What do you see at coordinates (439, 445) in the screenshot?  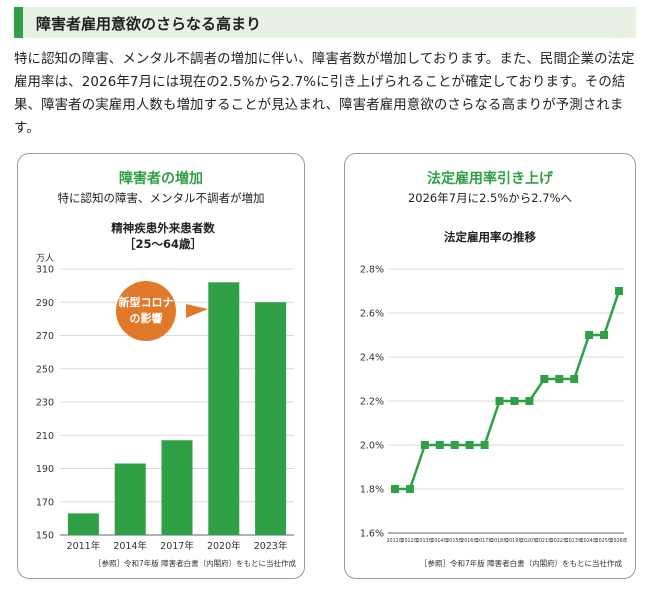 I see `rate-point-2014年` at bounding box center [439, 445].